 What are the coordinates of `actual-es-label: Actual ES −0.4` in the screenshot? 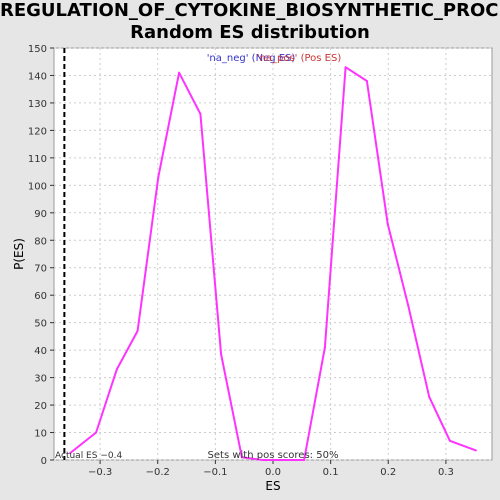 It's located at (88, 456).